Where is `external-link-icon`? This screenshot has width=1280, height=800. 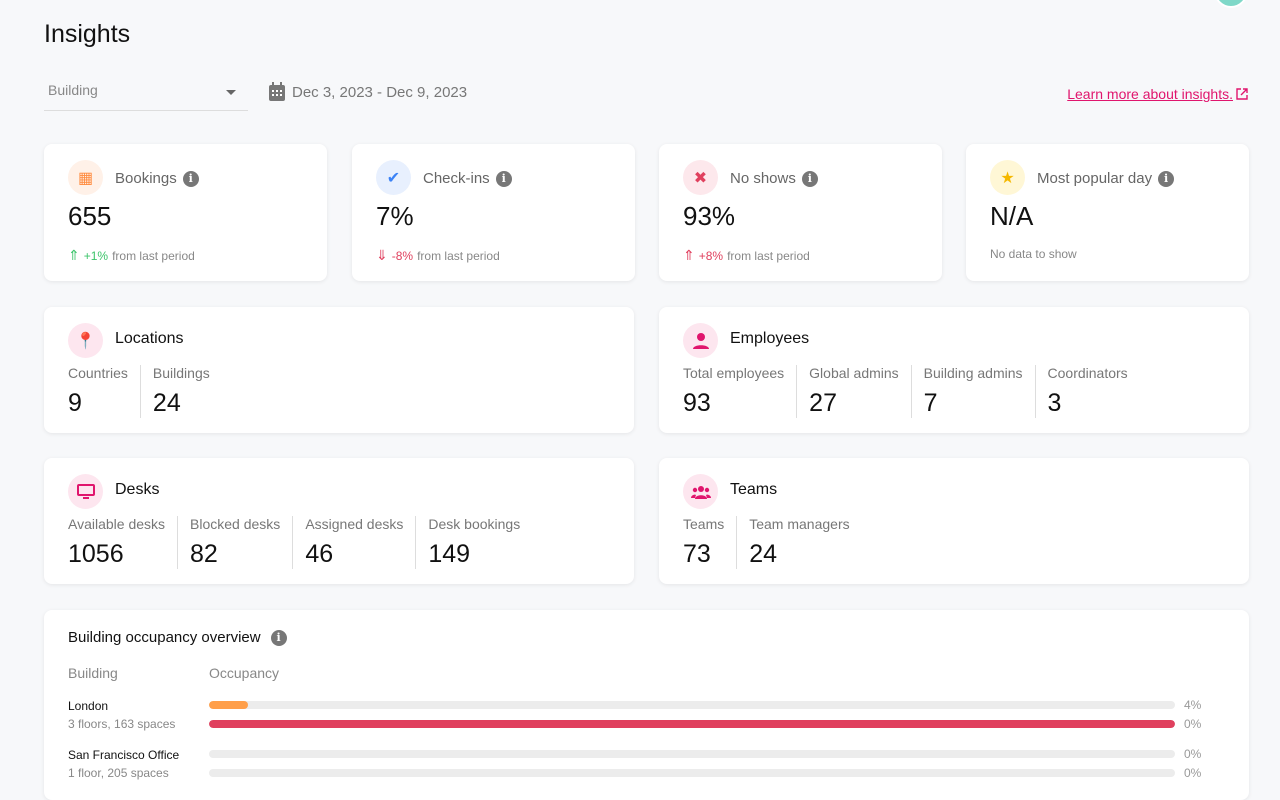
external-link-icon is located at coordinates (1242, 94).